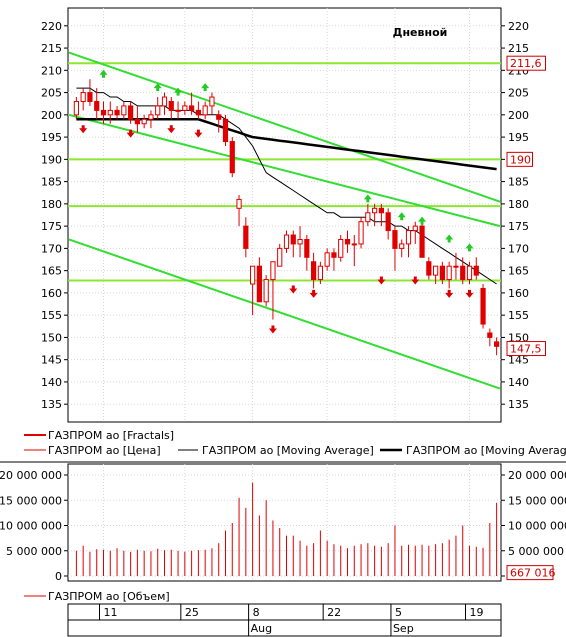 The height and width of the screenshot is (637, 566). Describe the element at coordinates (486, 450) in the screenshot. I see `legend-label-ma-thick: ГАЗПРОМ ао [Moving Average]` at that location.